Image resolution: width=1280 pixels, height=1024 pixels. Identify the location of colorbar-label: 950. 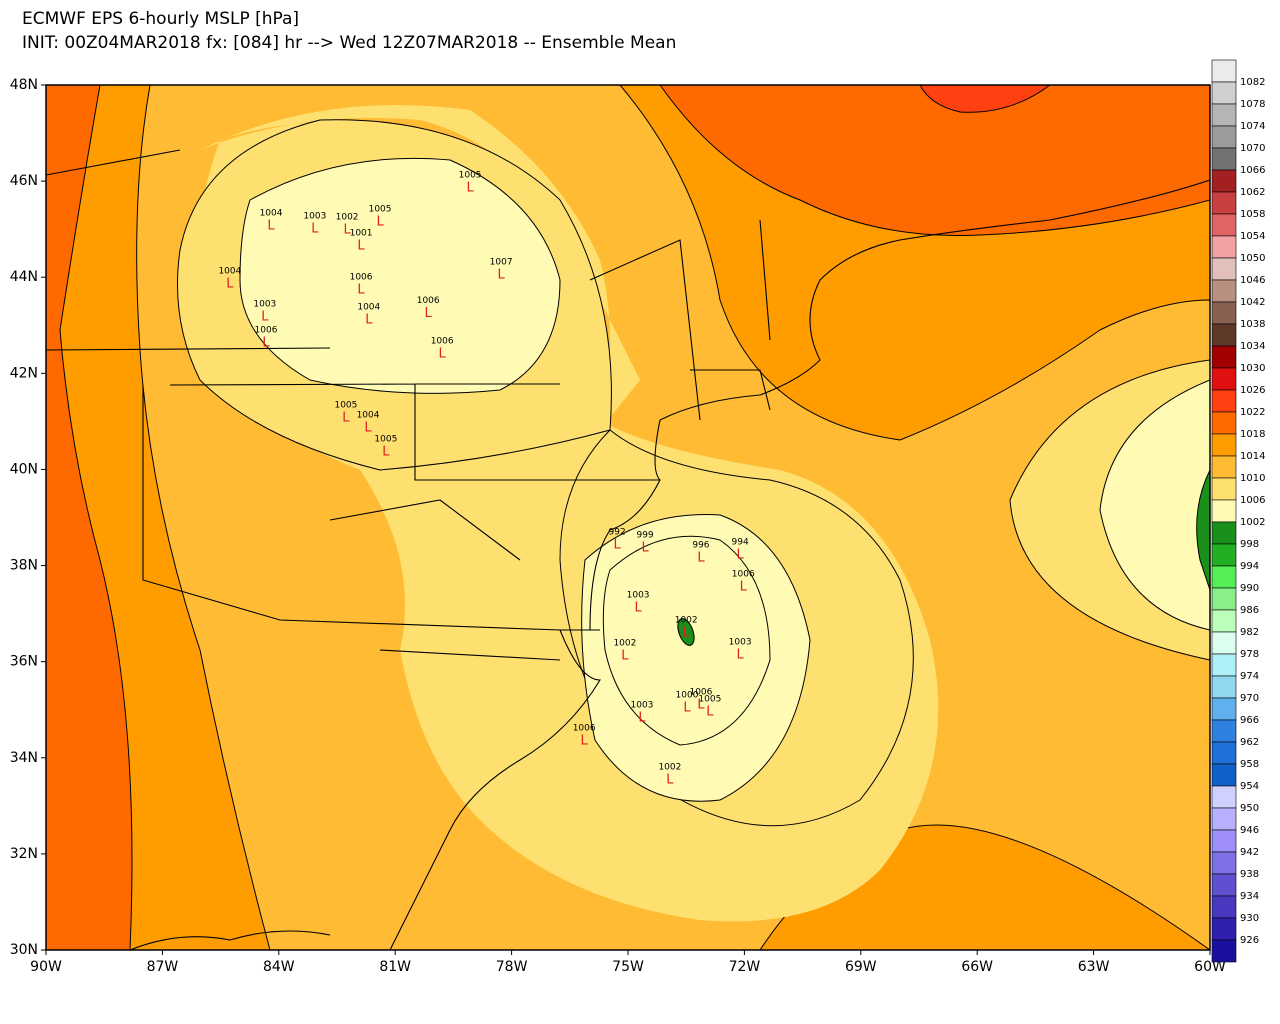
(1249, 808).